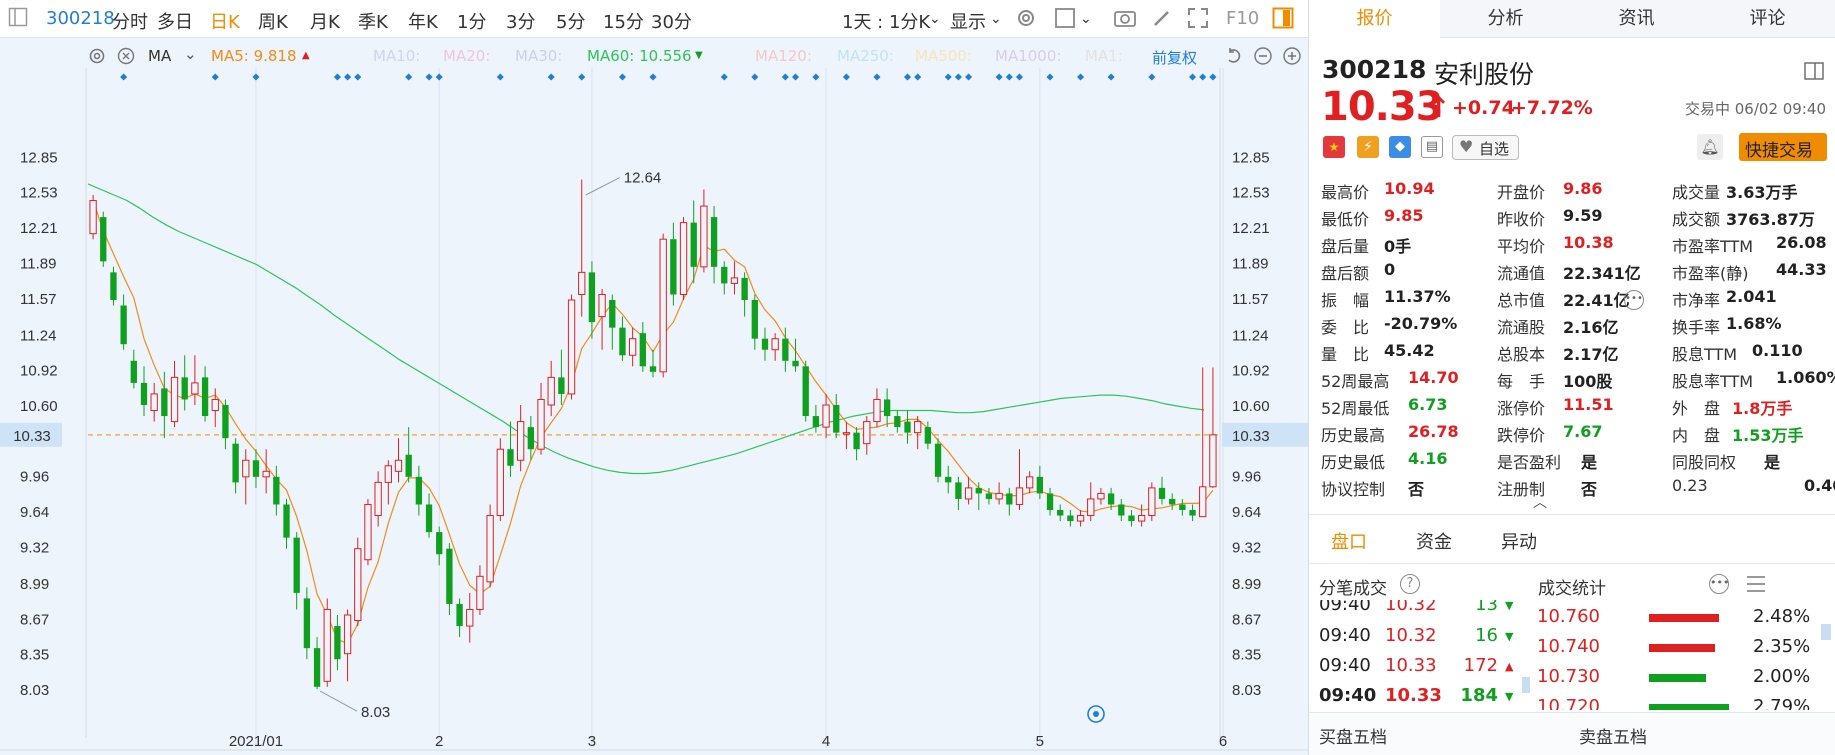  What do you see at coordinates (571, 22) in the screenshot?
I see `period-tab-9: 5分` at bounding box center [571, 22].